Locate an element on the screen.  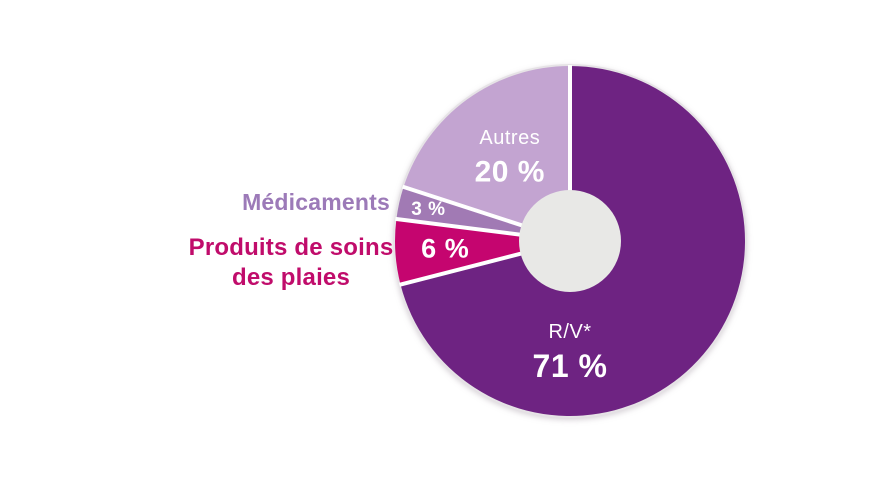
slice-name-rv: R/V* is located at coordinates (569, 332).